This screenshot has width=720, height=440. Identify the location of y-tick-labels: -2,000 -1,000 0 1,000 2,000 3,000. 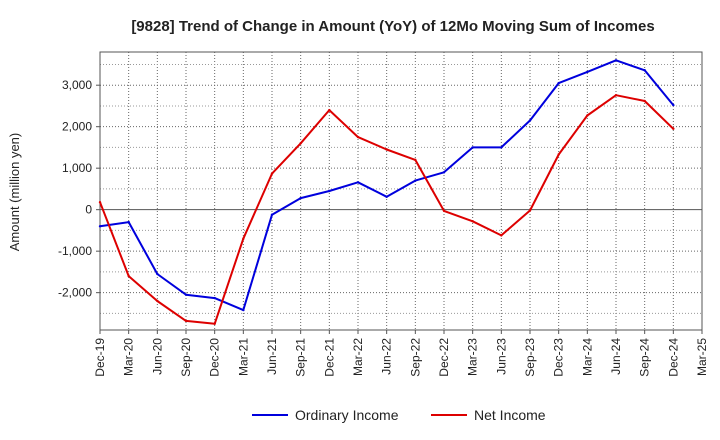
(79, 189).